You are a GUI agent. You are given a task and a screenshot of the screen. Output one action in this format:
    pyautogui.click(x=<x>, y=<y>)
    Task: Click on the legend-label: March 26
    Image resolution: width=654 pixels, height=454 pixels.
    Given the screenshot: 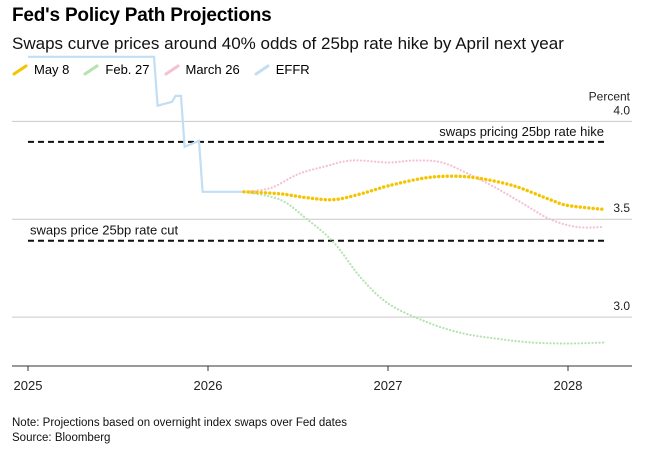 What is the action you would take?
    pyautogui.click(x=212, y=69)
    